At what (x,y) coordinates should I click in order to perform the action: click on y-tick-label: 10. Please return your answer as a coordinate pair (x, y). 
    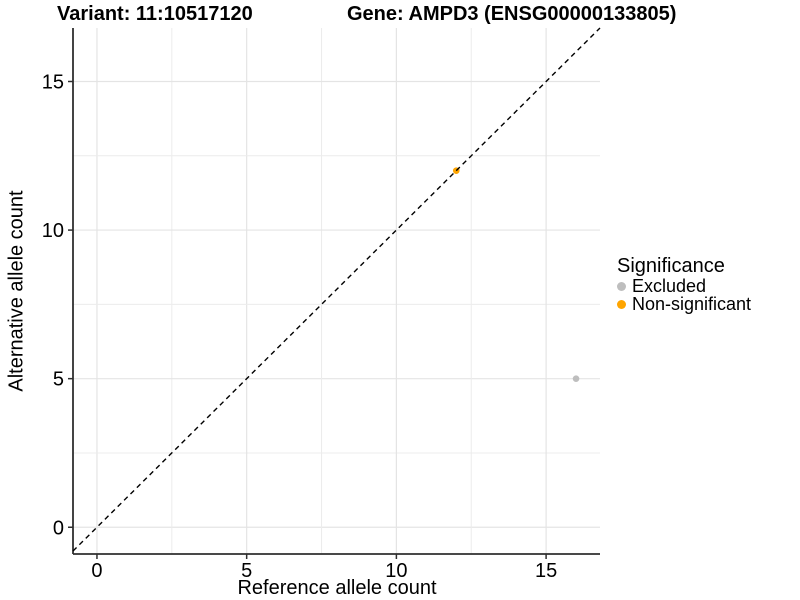
    Looking at the image, I should click on (53, 231).